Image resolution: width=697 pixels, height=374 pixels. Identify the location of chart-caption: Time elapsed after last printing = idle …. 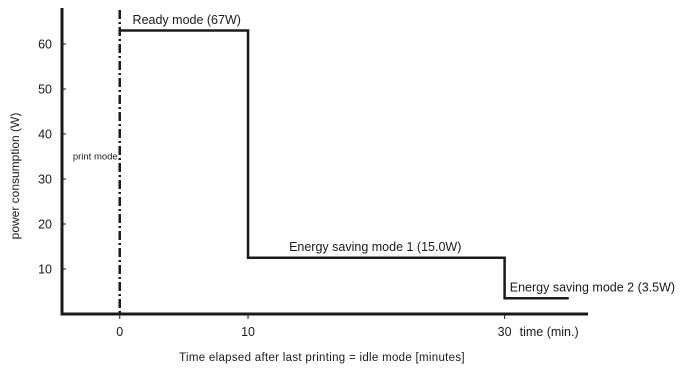
(322, 358).